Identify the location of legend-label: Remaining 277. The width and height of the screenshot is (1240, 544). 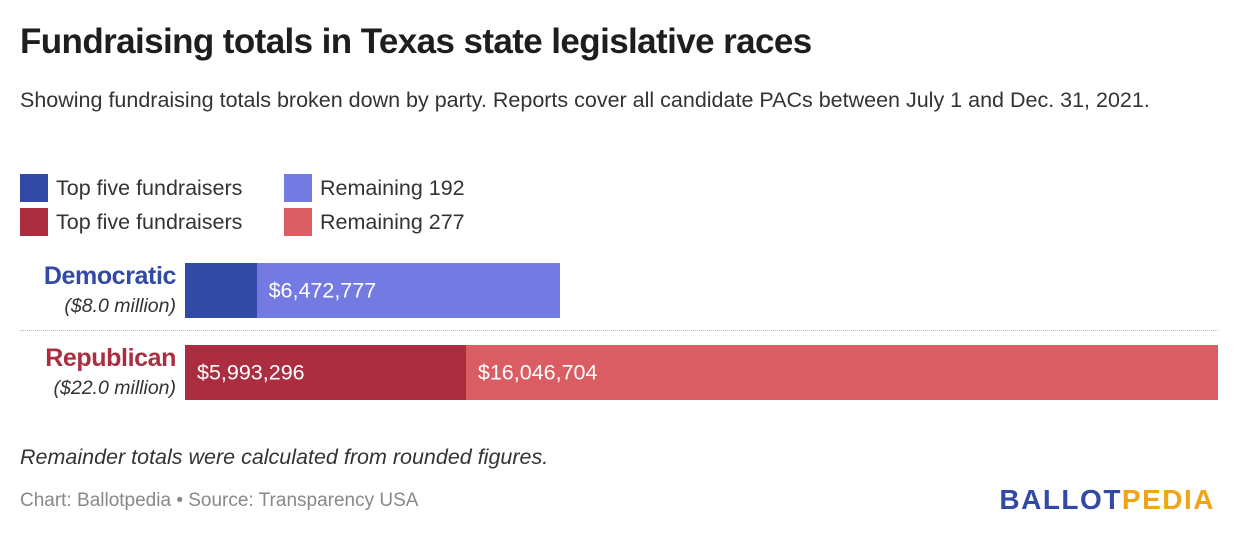
(392, 221).